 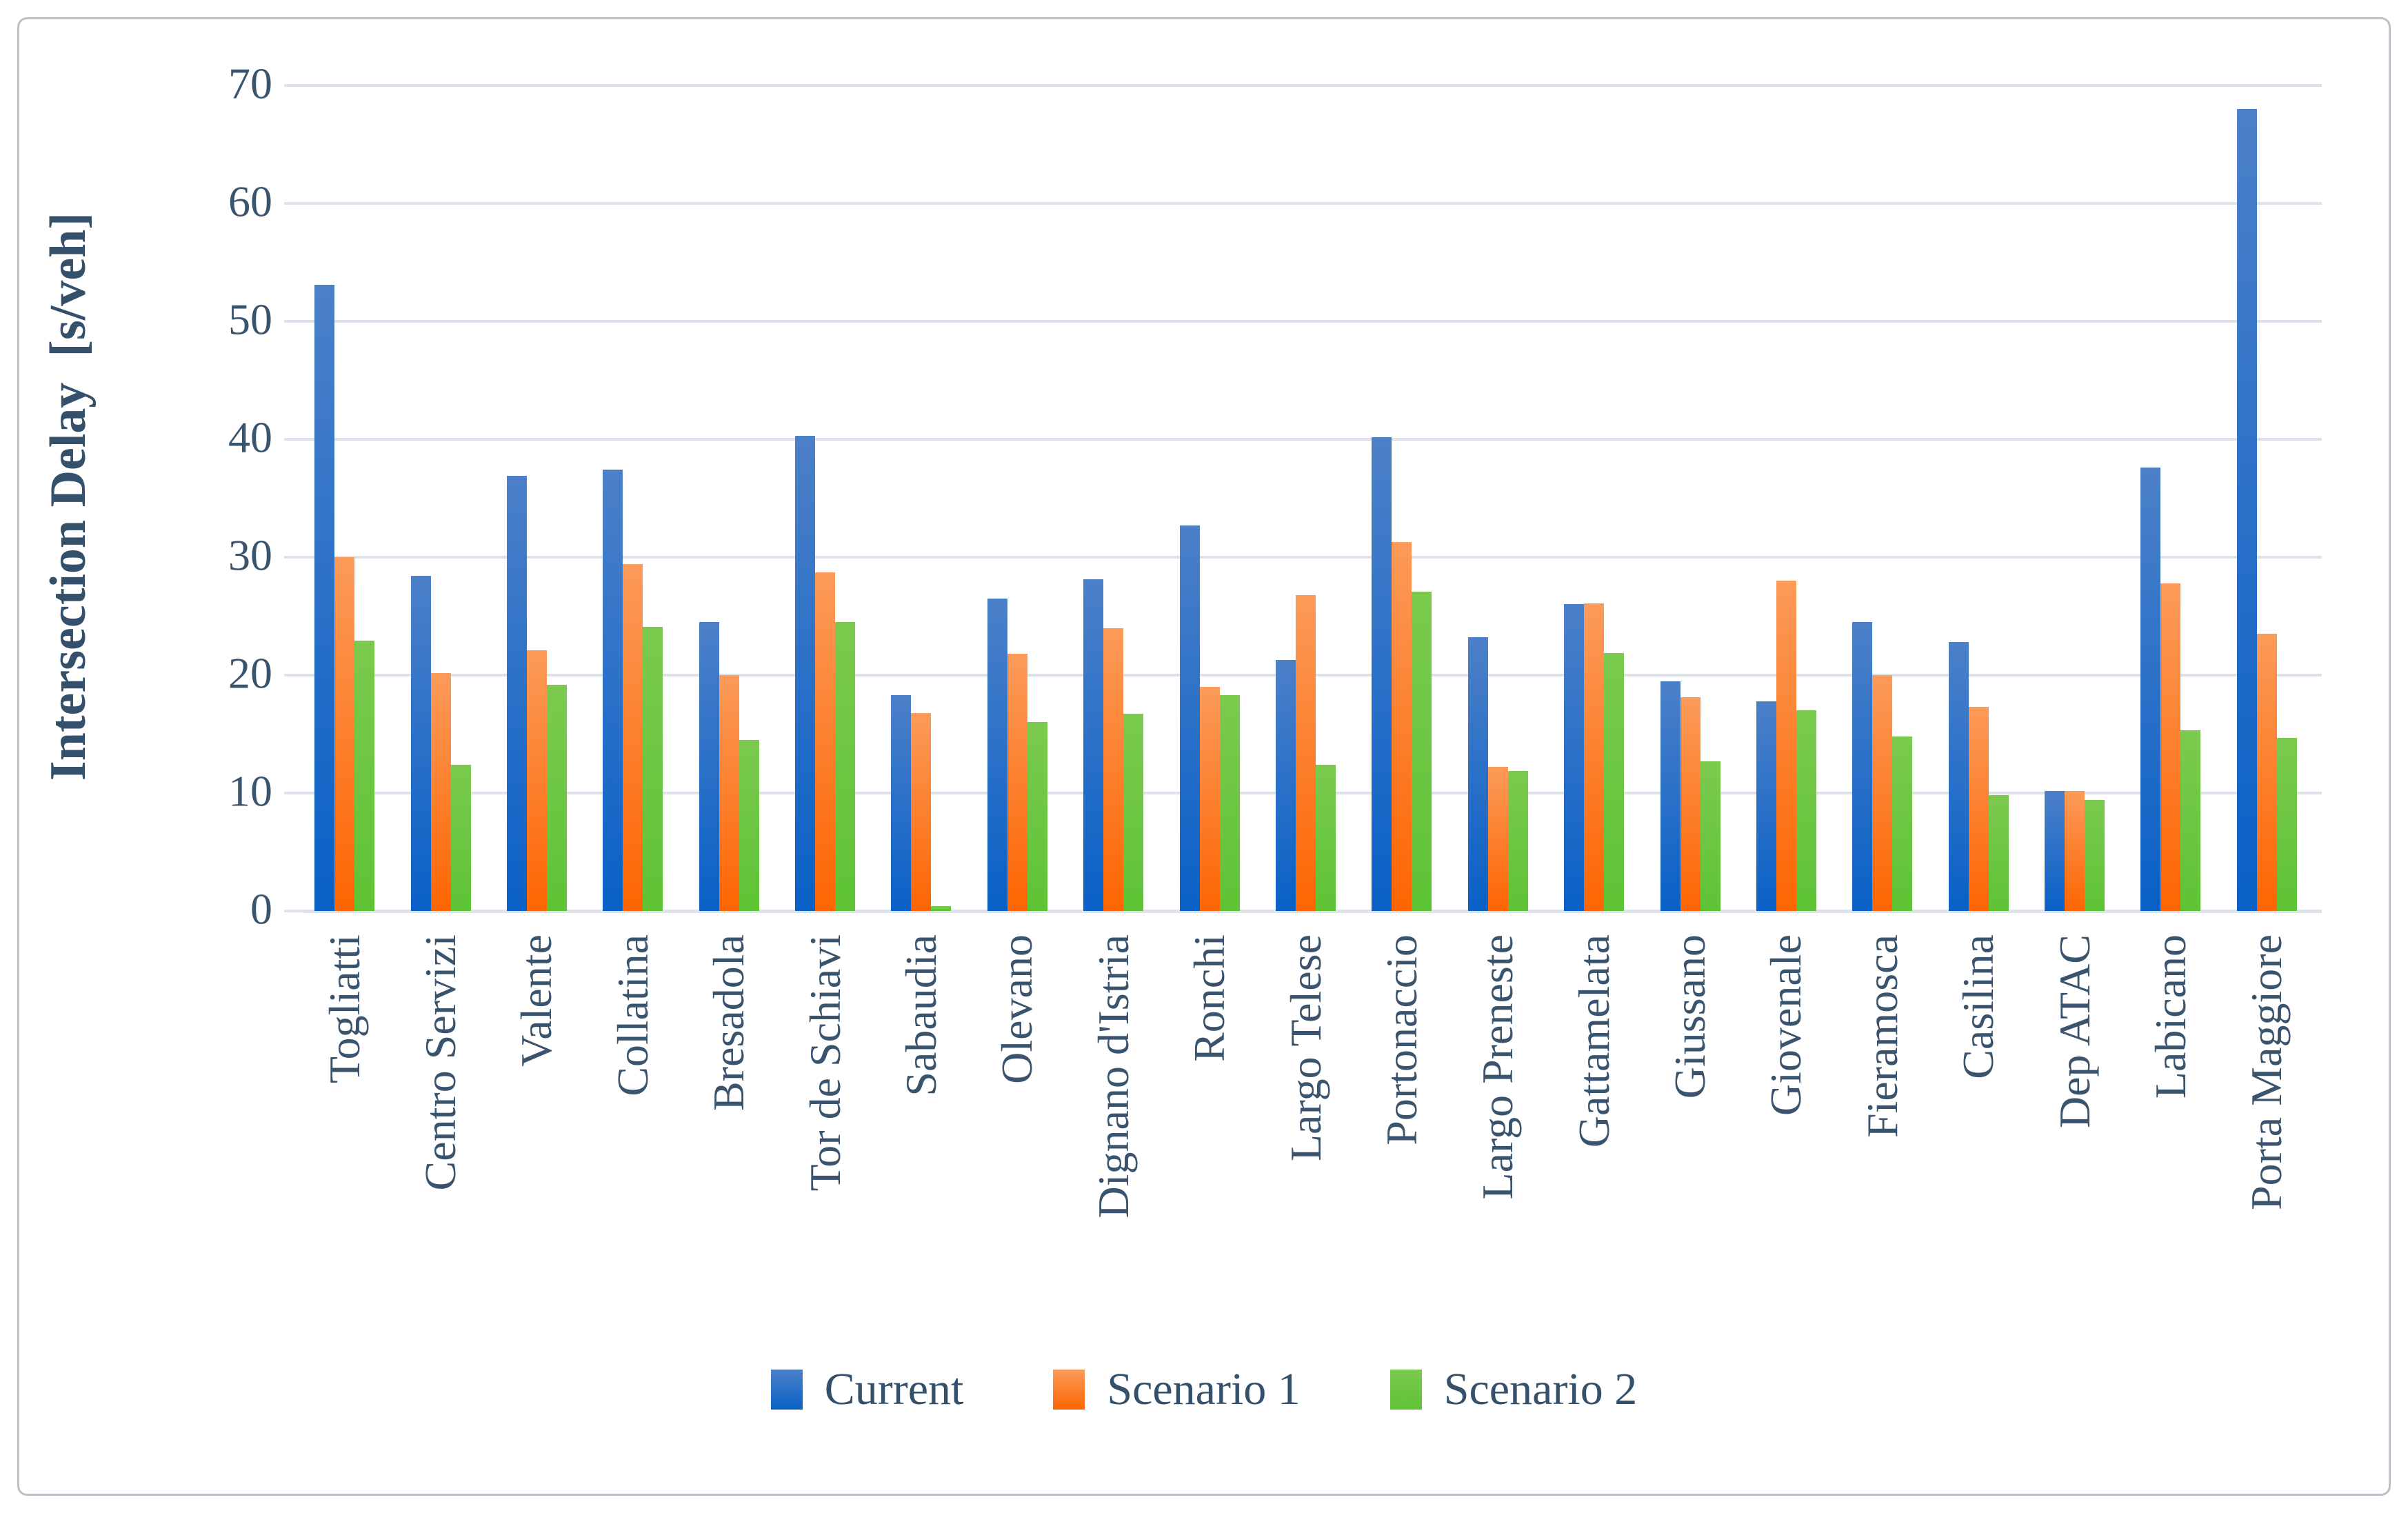 I want to click on bar-scenario-2-olevano, so click(x=1037, y=816).